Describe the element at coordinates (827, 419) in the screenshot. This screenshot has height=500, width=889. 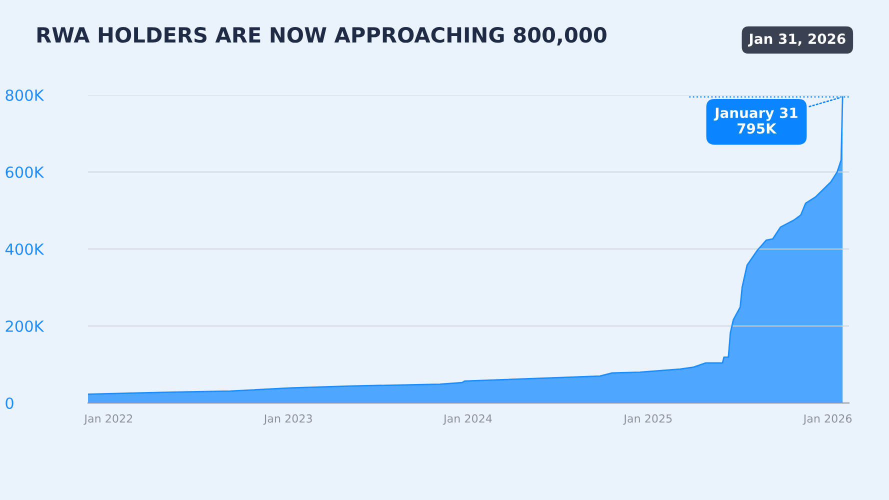
I see `x-tick-label: Jan 2026` at that location.